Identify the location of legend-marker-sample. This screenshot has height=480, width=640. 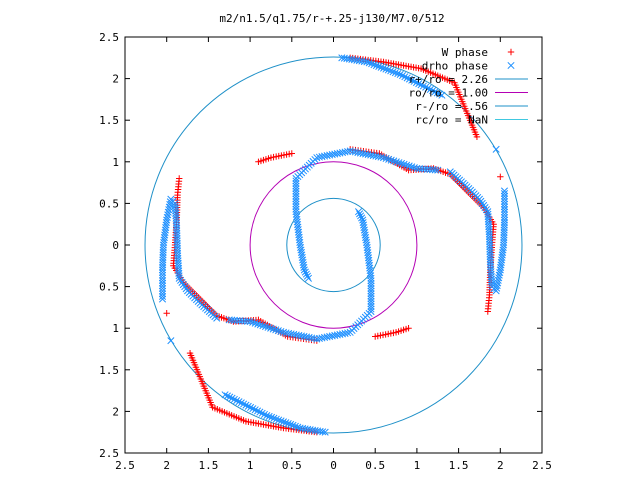
(511, 52).